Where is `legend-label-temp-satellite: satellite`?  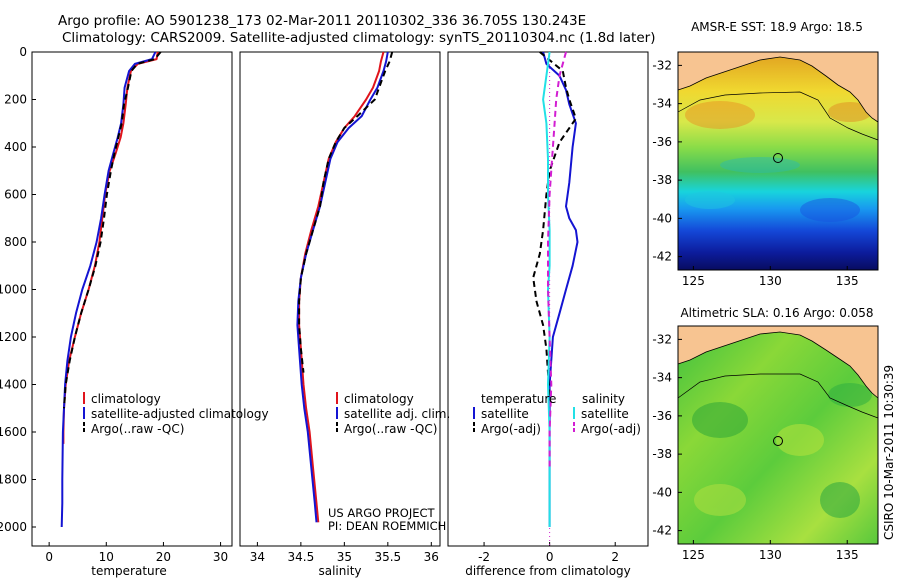
legend-label-temp-satellite: satellite is located at coordinates (505, 414).